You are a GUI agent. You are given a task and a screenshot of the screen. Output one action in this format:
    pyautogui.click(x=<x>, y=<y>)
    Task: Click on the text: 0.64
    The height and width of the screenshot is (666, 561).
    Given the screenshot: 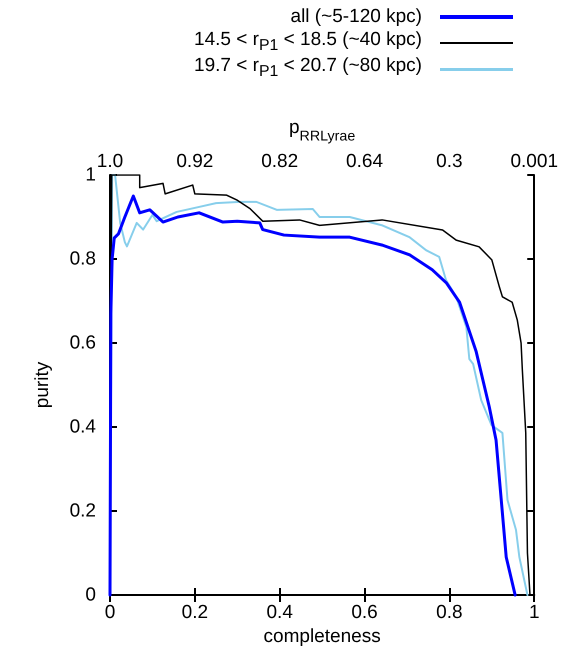 What is the action you would take?
    pyautogui.click(x=365, y=161)
    